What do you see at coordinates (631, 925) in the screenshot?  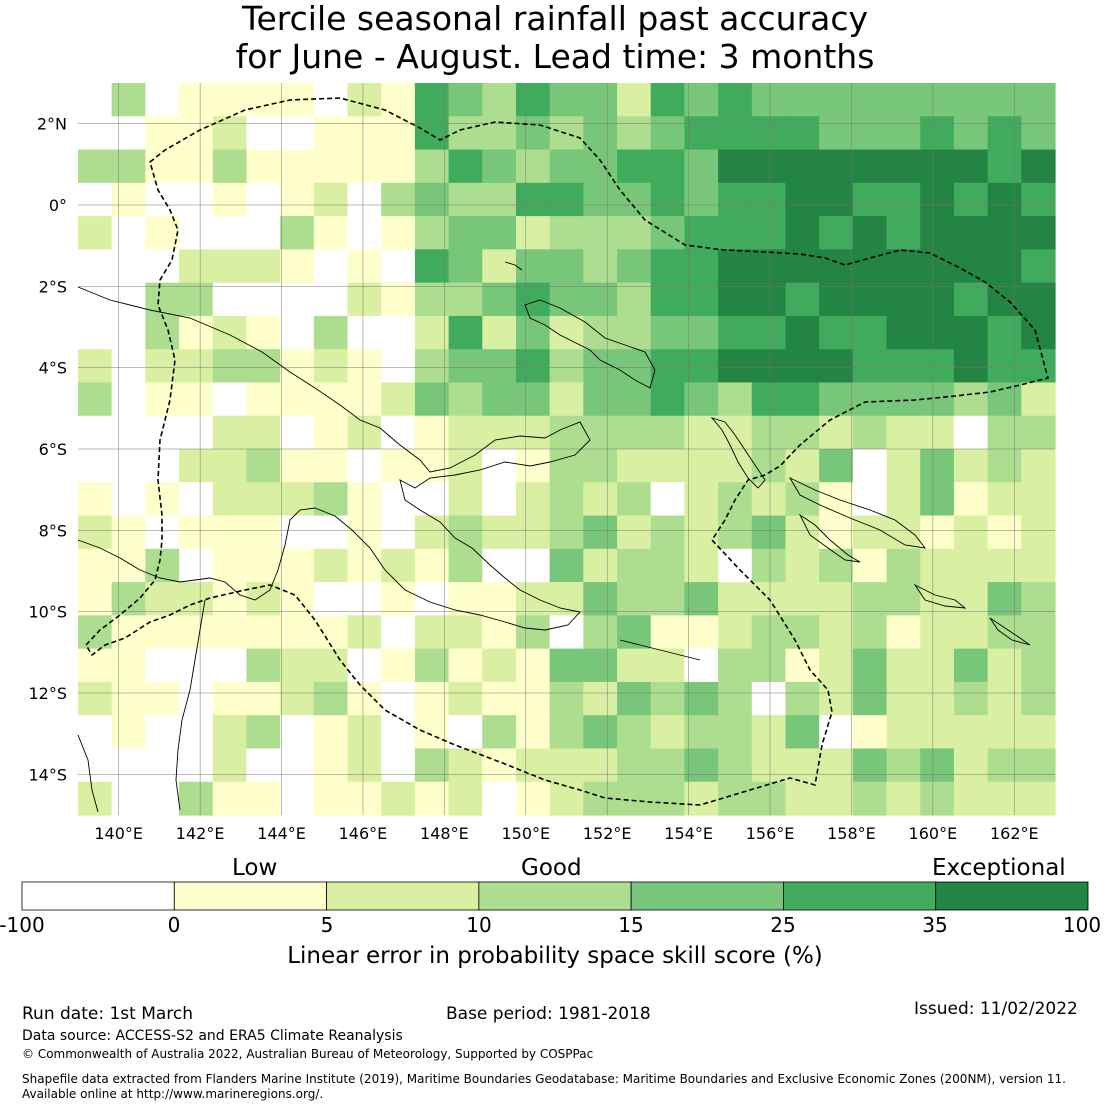 I see `colorbar-tick: 15` at bounding box center [631, 925].